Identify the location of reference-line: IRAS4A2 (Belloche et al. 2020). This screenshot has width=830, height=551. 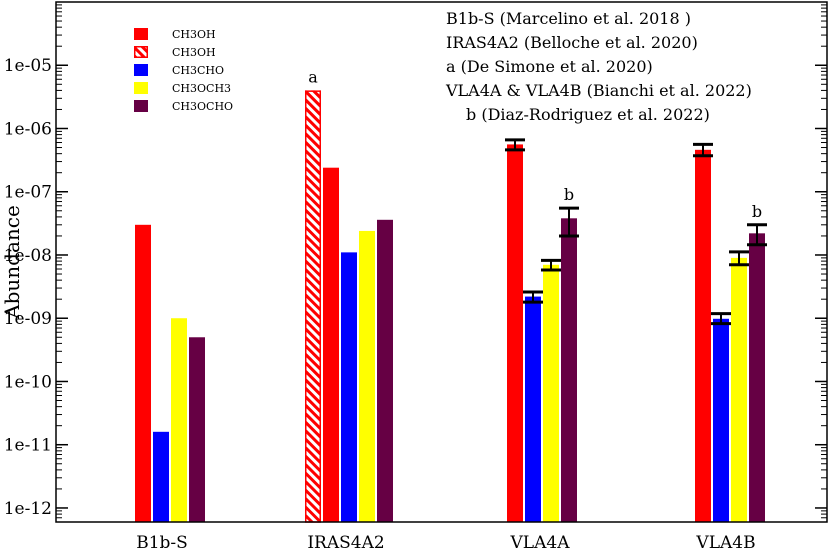
(572, 42).